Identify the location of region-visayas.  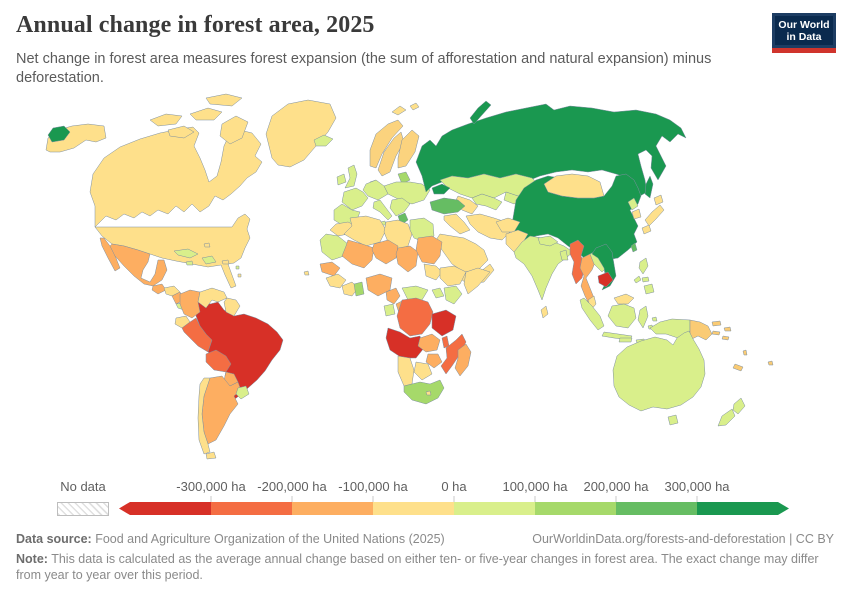
(645, 279).